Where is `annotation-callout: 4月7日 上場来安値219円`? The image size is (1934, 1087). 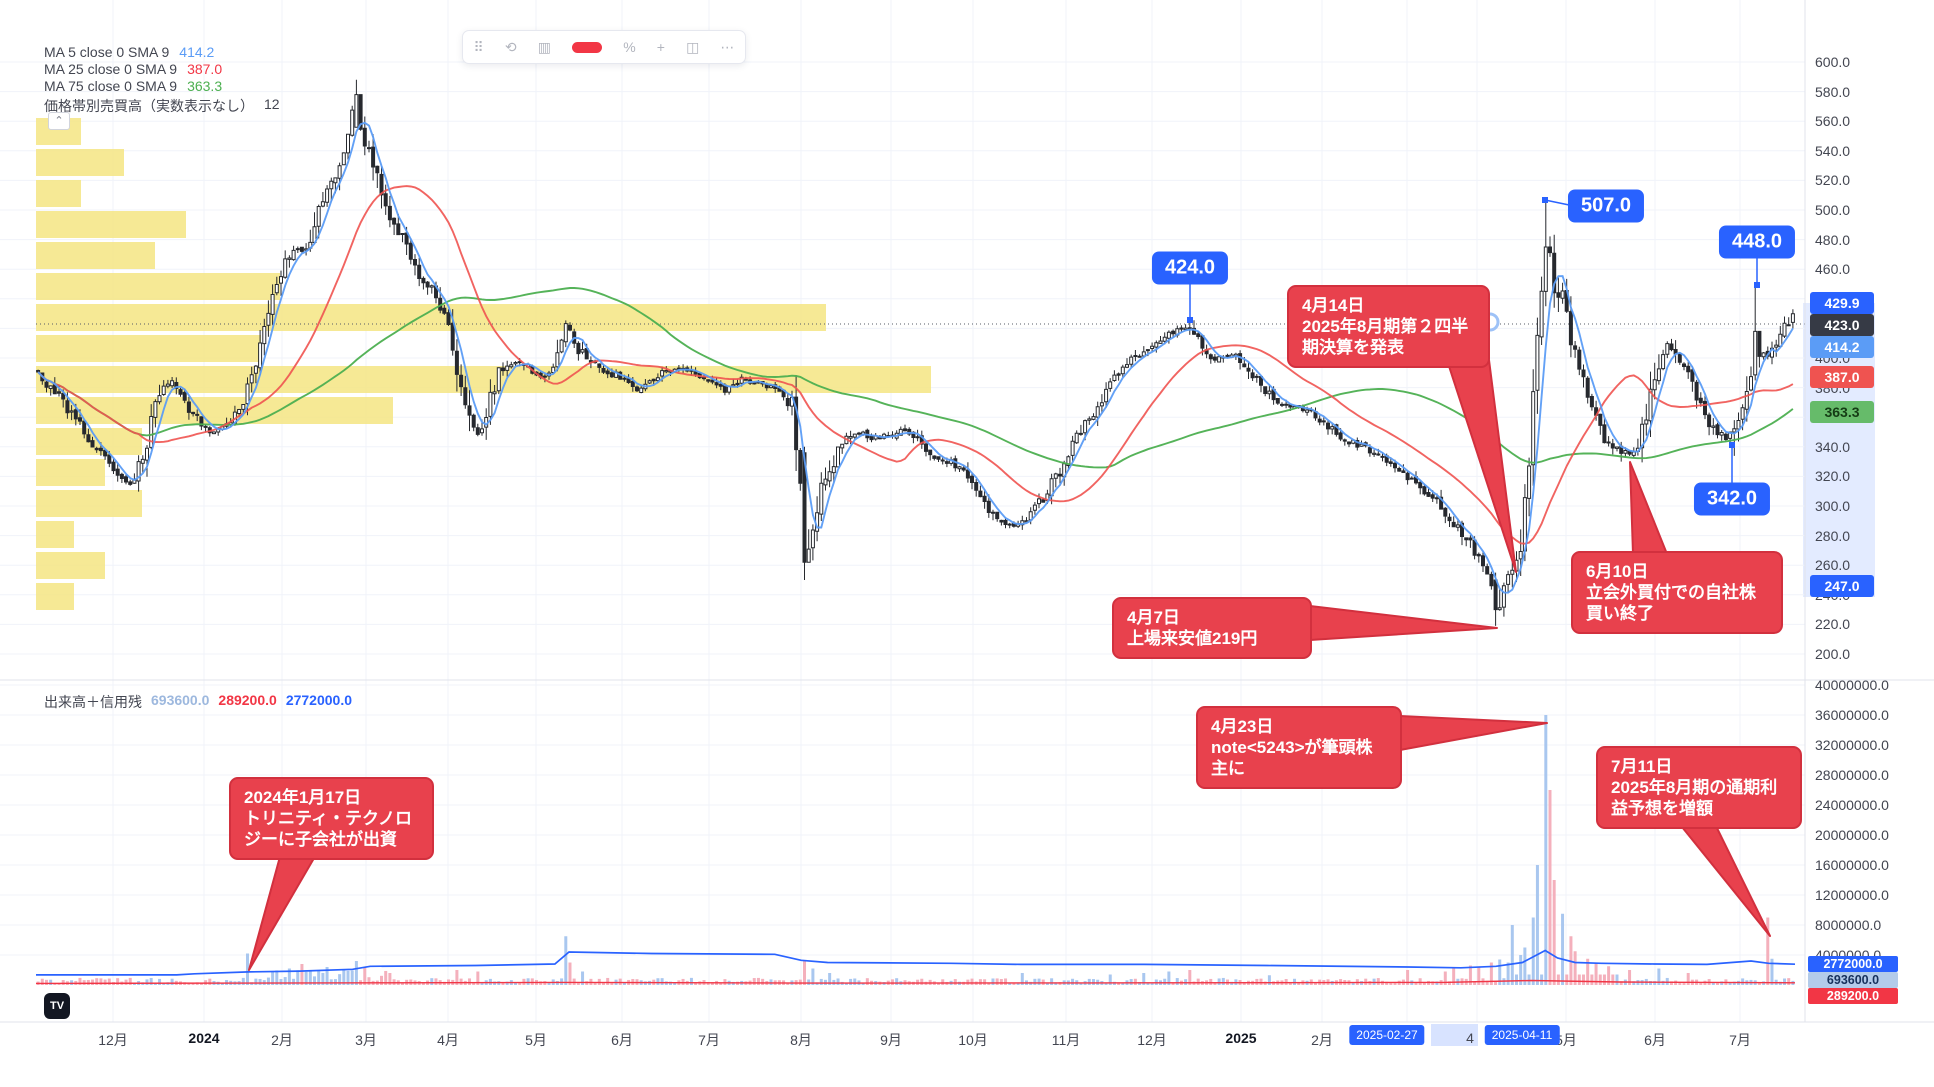
annotation-callout: 4月7日 上場来安値219円 is located at coordinates (1212, 628).